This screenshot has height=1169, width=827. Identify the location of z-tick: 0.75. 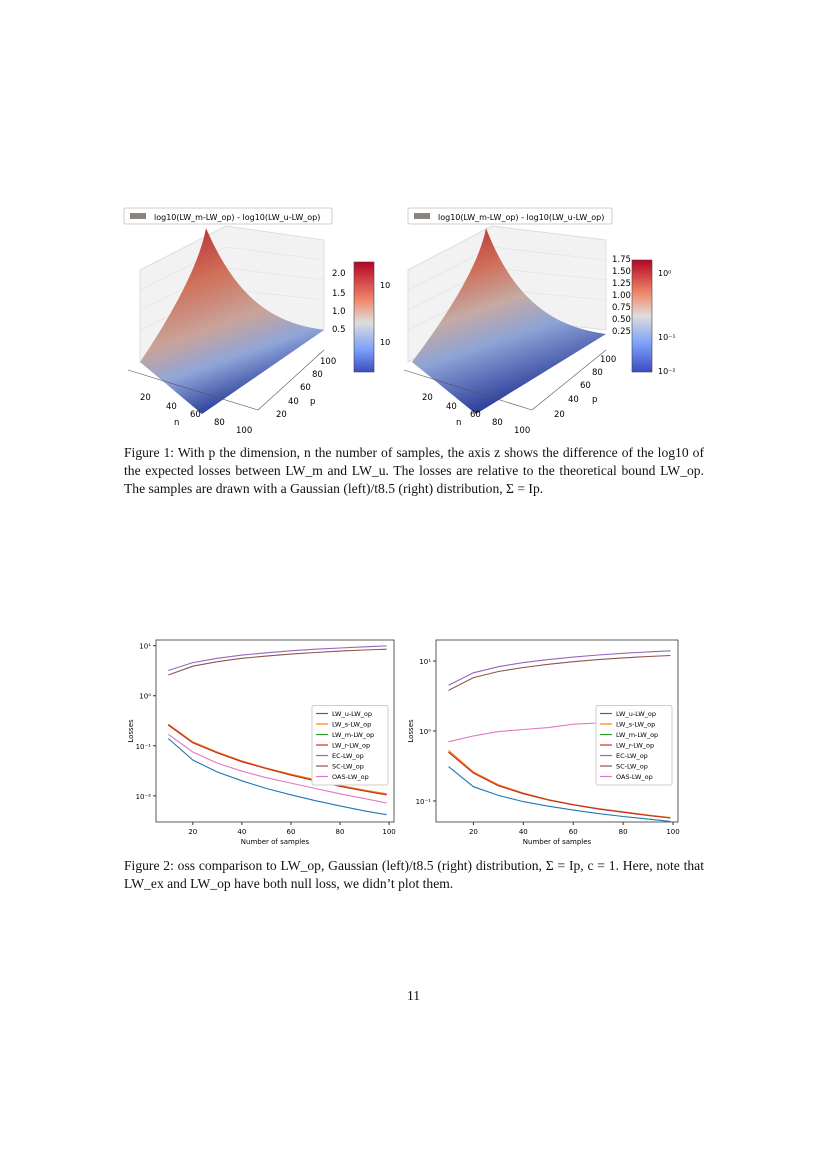
(621, 308).